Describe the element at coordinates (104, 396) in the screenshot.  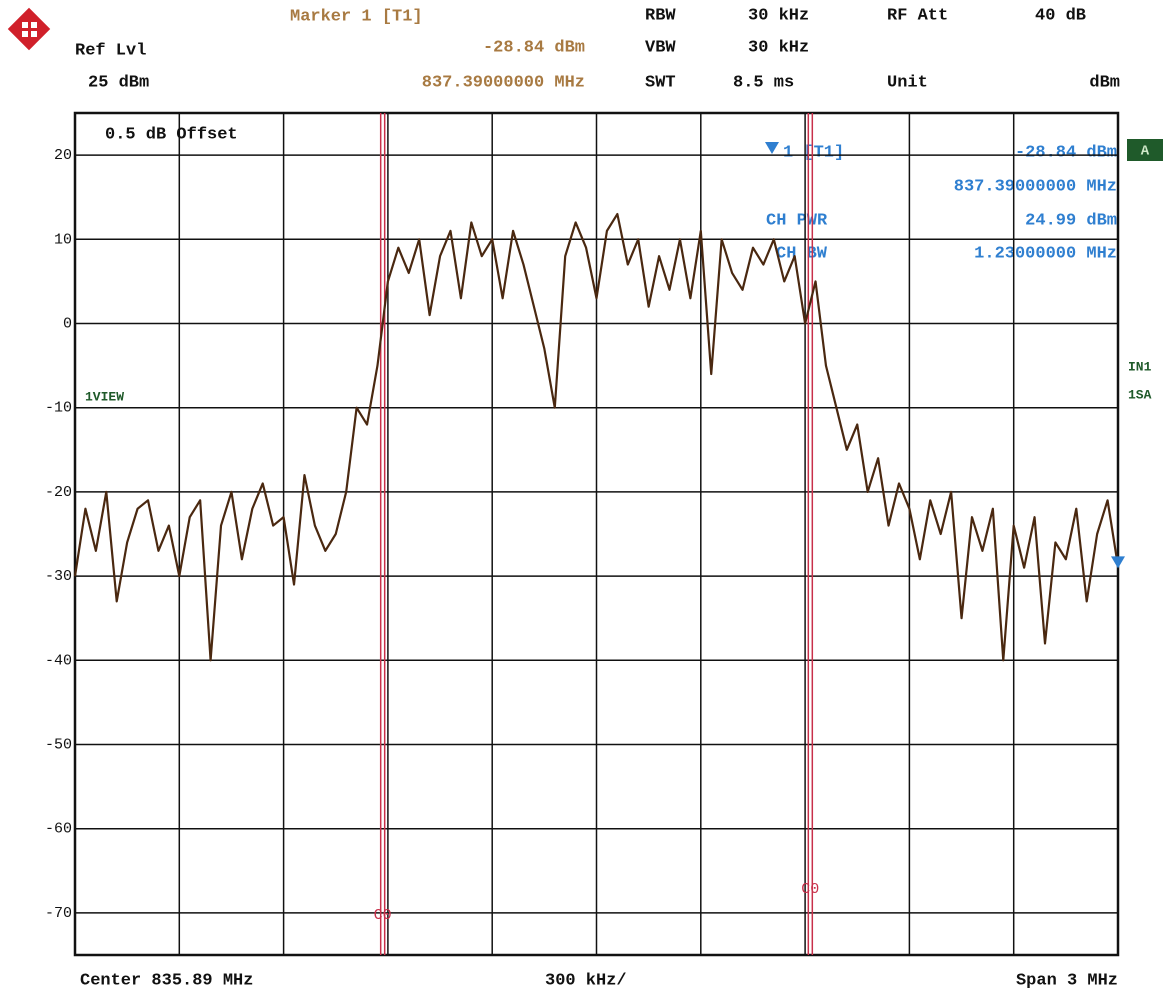
I see `view-label: 1VIEW` at that location.